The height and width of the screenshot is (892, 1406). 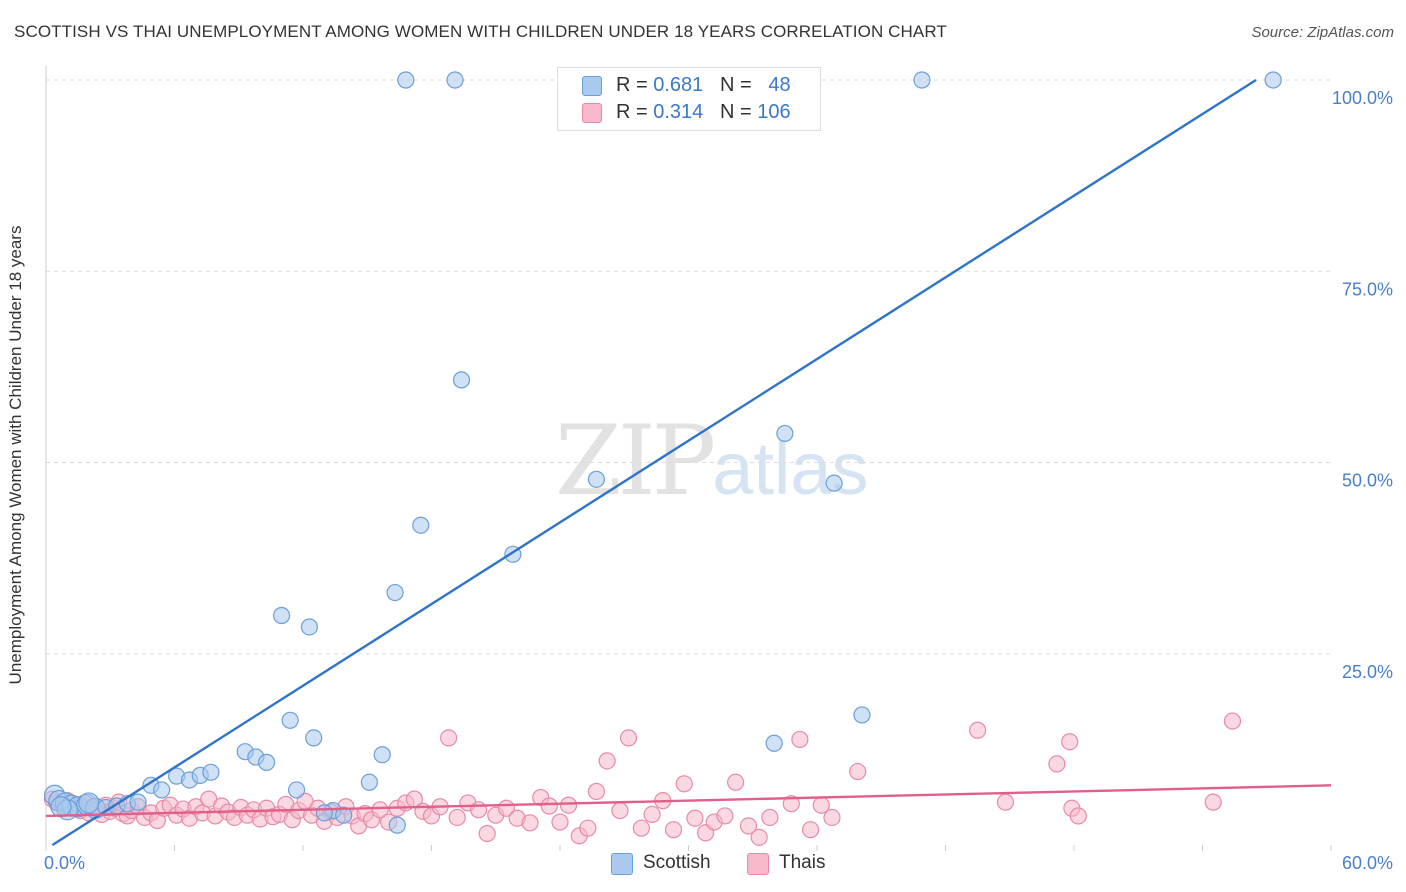 What do you see at coordinates (592, 113) in the screenshot?
I see `legend-swatch-thais` at bounding box center [592, 113].